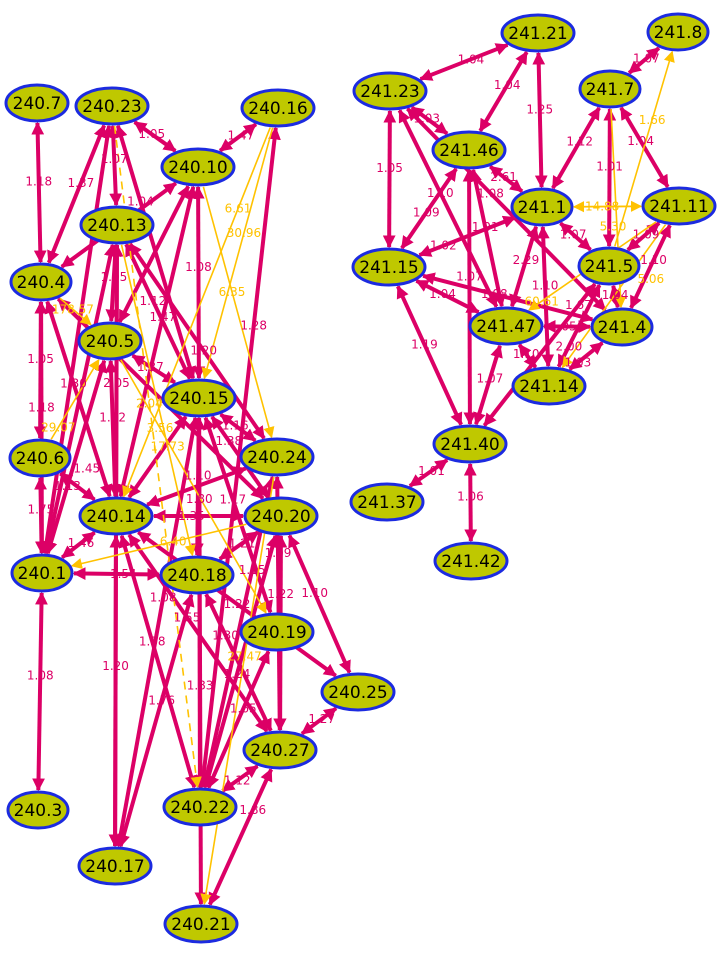 This screenshot has width=722, height=957. I want to click on edge-label: 1.20, so click(115, 666).